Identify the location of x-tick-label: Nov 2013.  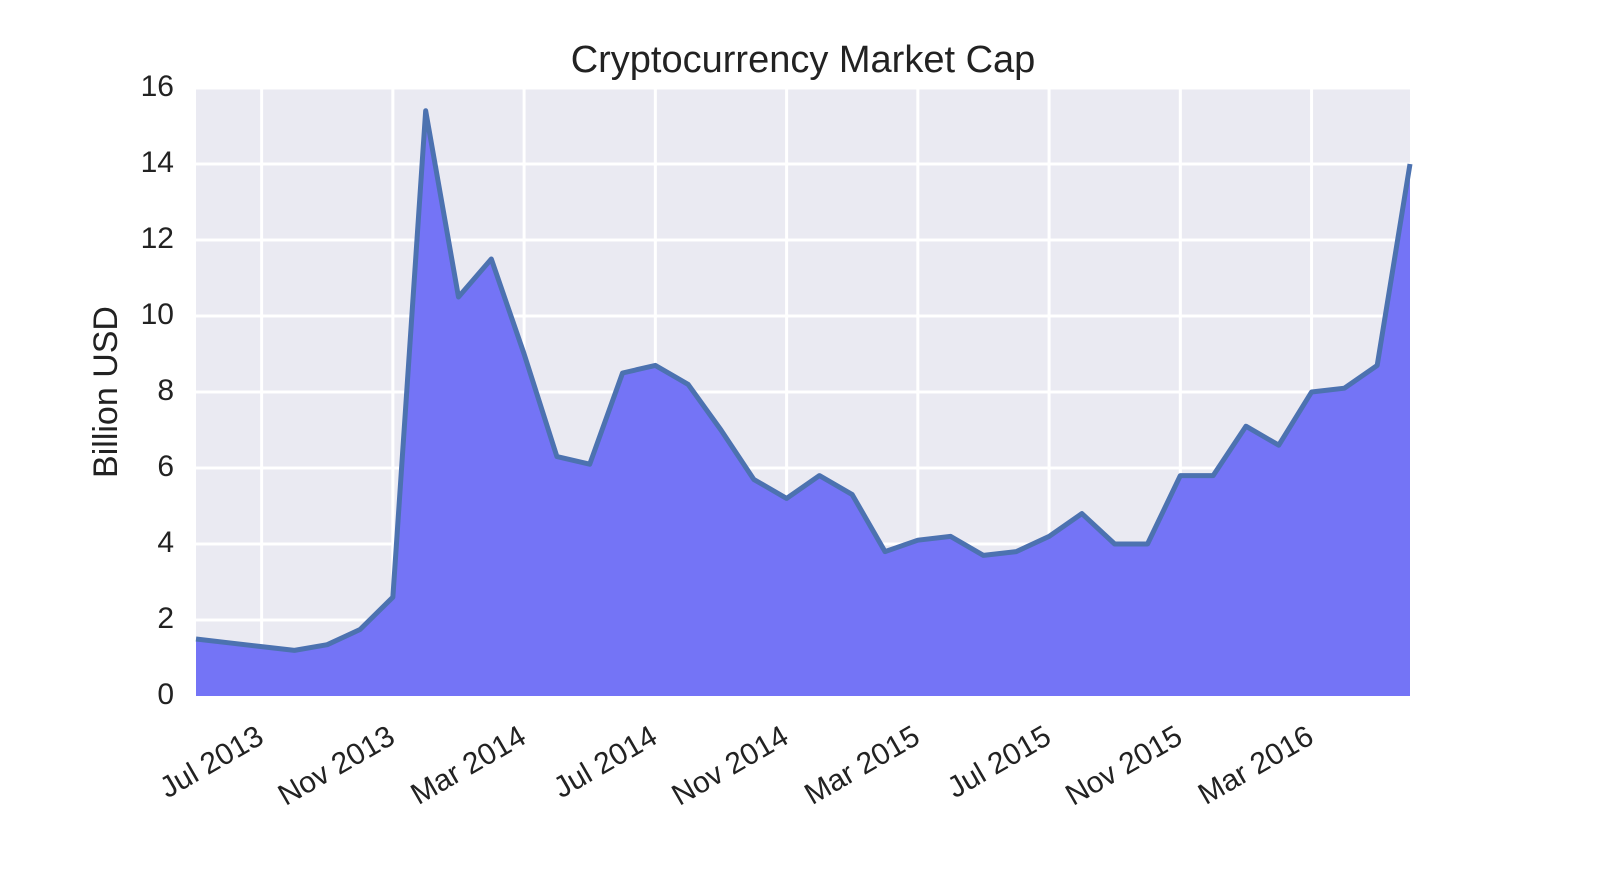
(337, 765).